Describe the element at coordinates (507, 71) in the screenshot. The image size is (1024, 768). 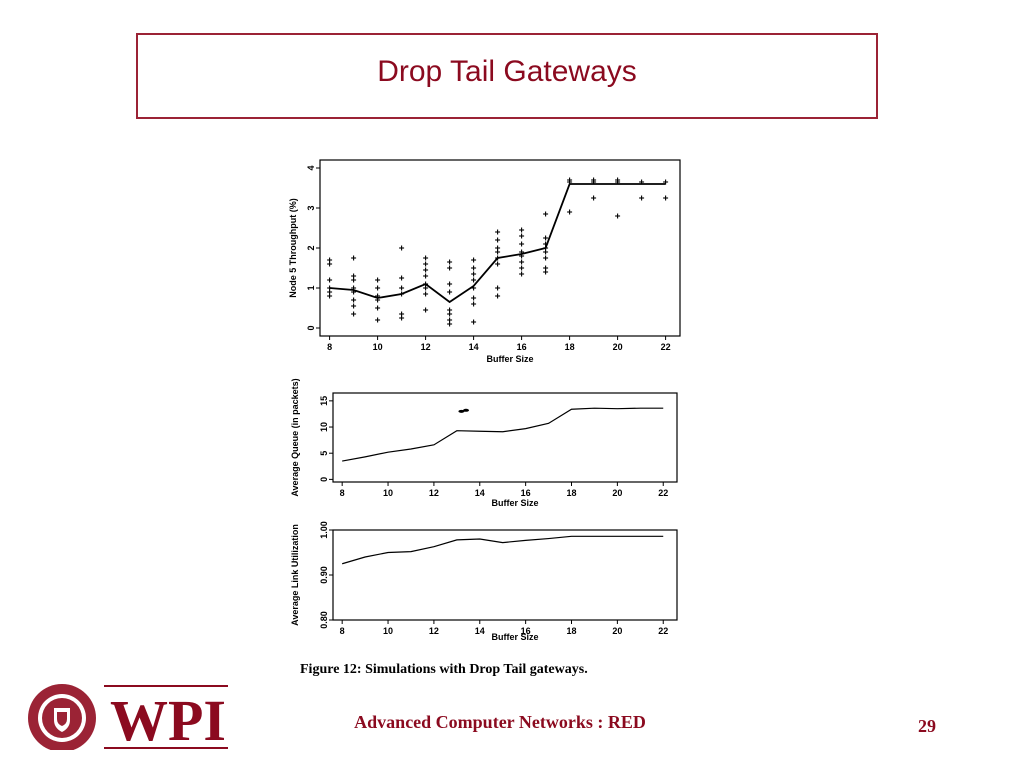
I see `slide-title: Drop Tail Gateways` at that location.